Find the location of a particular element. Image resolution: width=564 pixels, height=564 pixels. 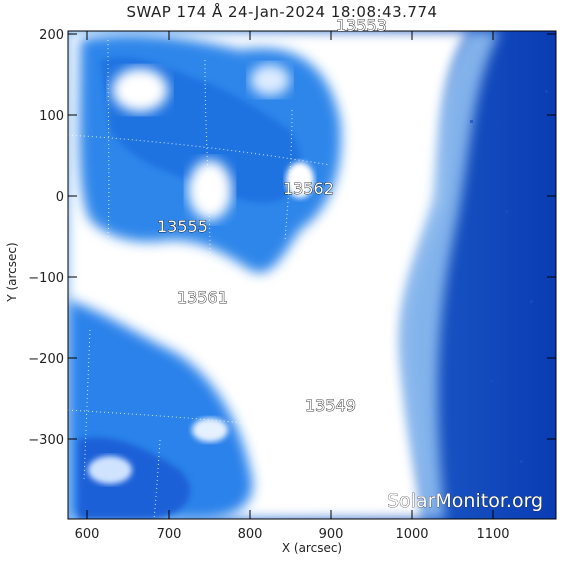

y-axis-label: Y (arcsec) is located at coordinates (12, 272).